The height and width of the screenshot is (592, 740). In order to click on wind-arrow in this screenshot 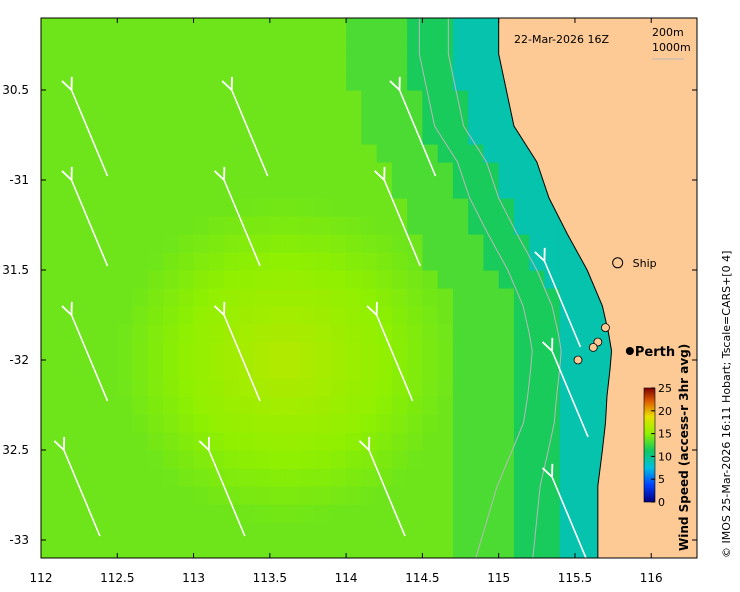, I will do `click(558, 297)`.